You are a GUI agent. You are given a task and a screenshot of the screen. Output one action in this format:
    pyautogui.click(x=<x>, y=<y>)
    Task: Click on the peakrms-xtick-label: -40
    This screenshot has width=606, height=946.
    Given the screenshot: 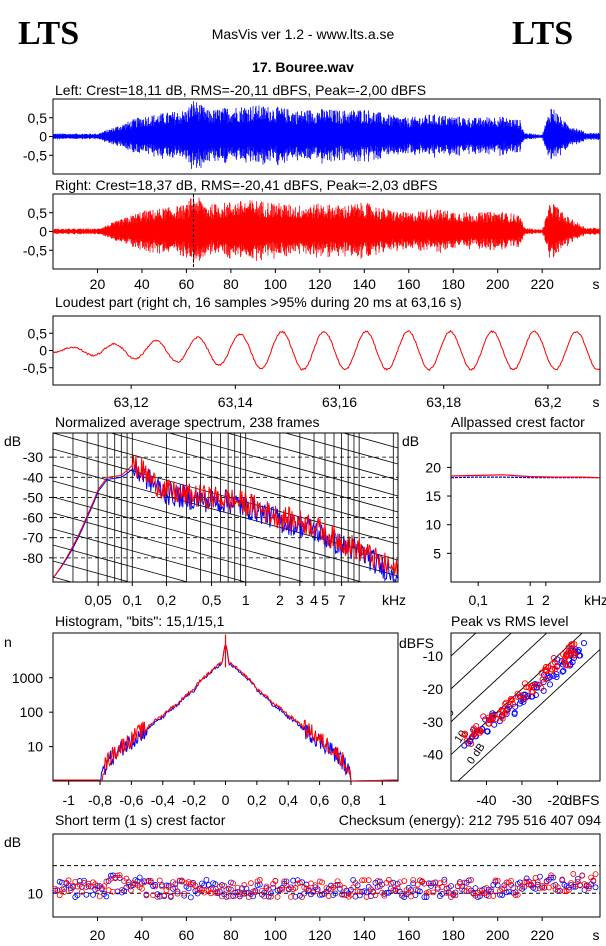 What is the action you would take?
    pyautogui.click(x=486, y=800)
    